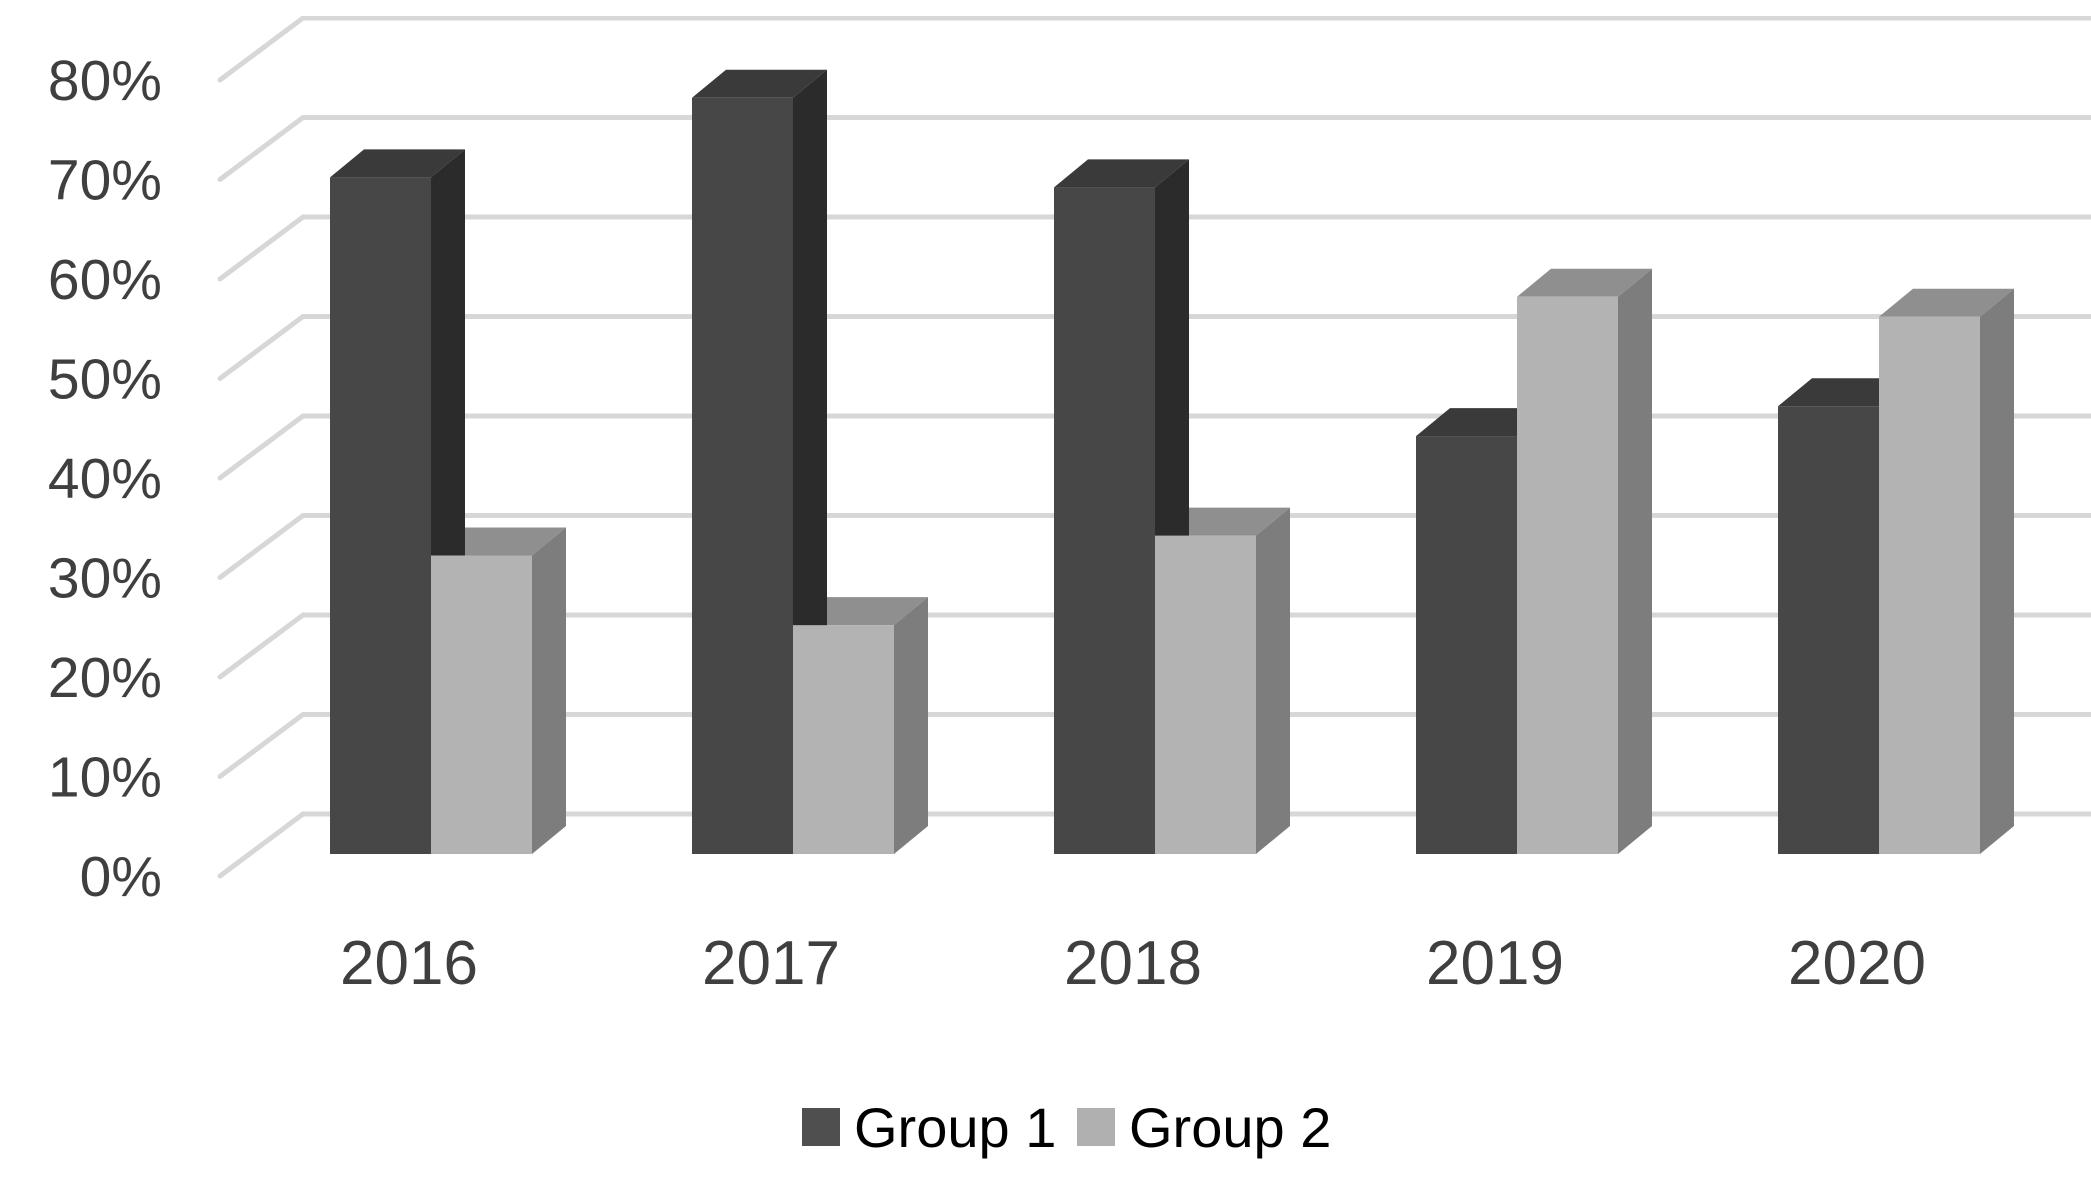 This screenshot has width=2091, height=1182. Describe the element at coordinates (1584, 282) in the screenshot. I see `bar-top-group2-2019` at that location.